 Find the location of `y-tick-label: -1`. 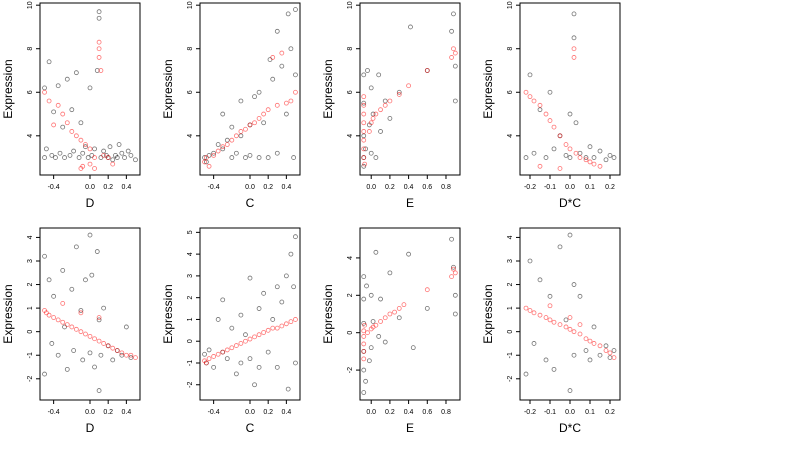

y-tick-label: -1 is located at coordinates (30, 355).